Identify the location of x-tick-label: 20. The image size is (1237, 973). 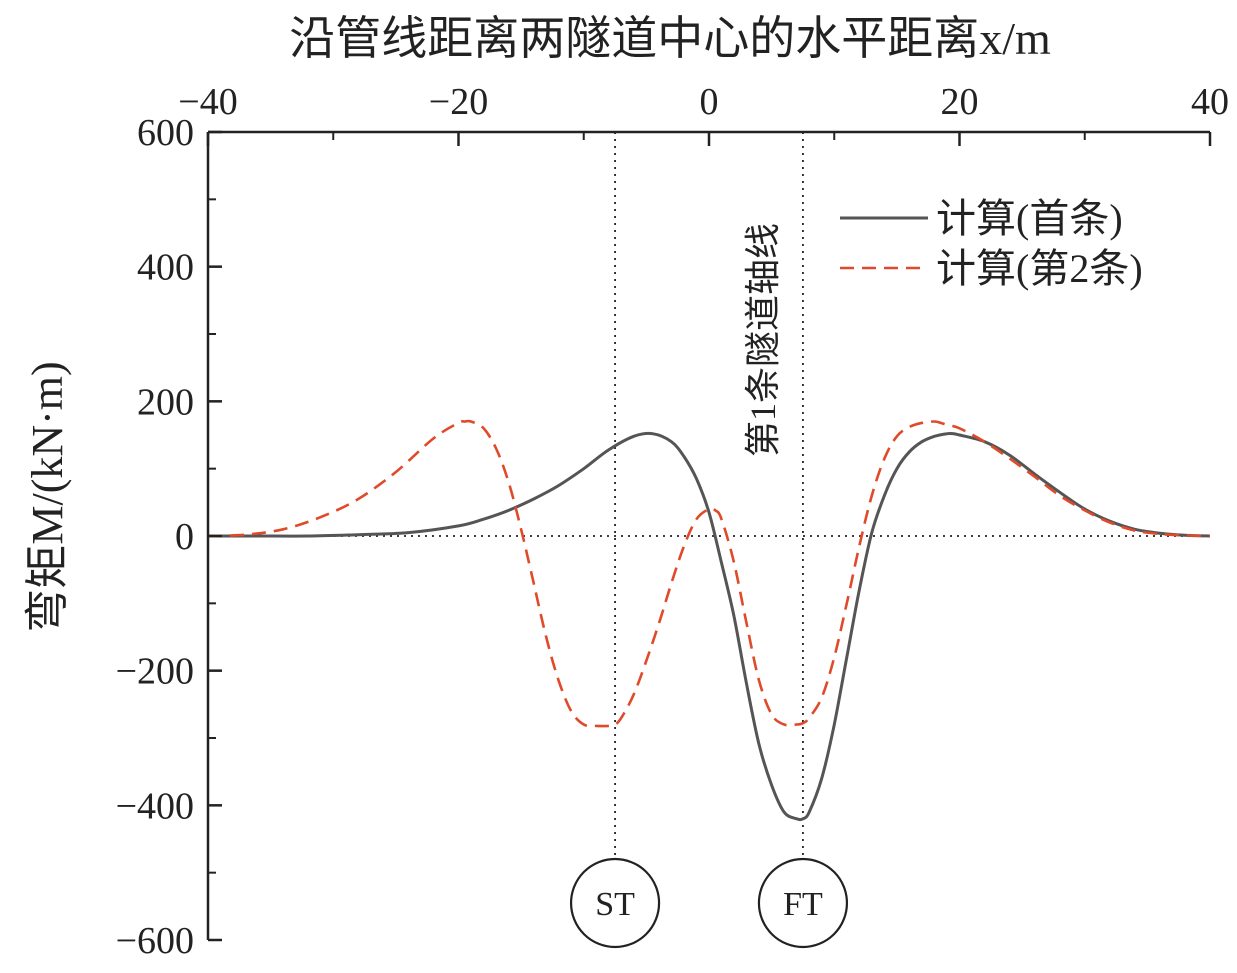
(960, 102).